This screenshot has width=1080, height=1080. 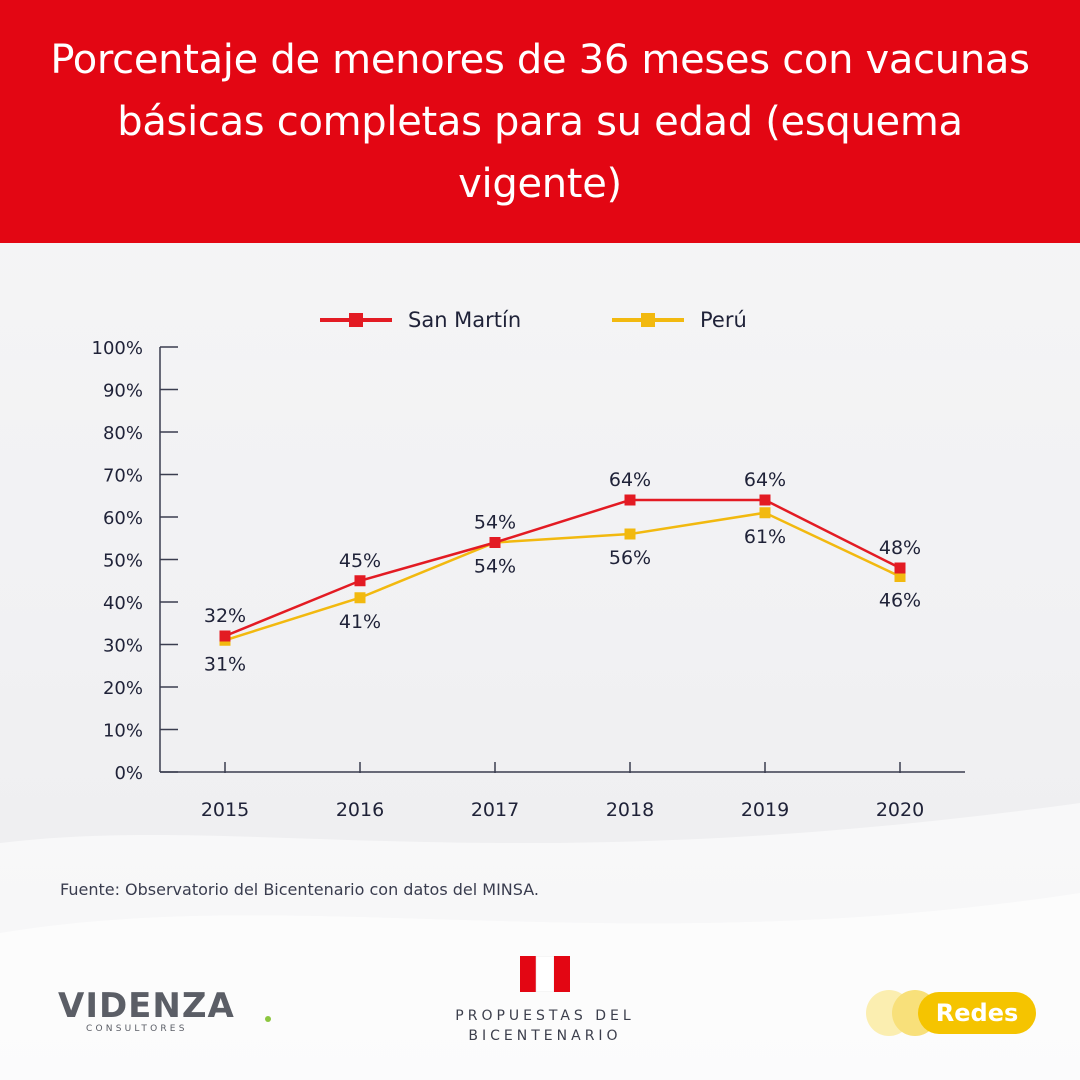 What do you see at coordinates (900, 810) in the screenshot?
I see `x-tick-label: 2020` at bounding box center [900, 810].